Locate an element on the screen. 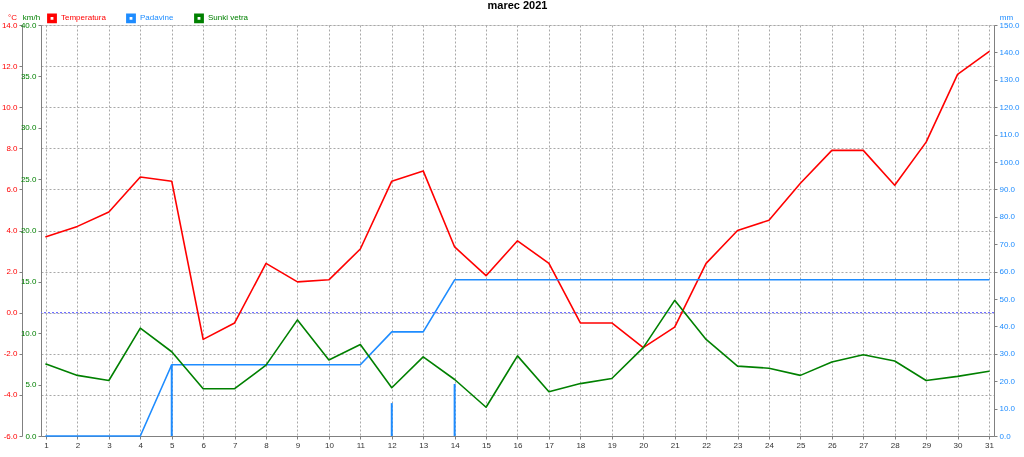 The width and height of the screenshot is (1024, 457). x-tick-label: 11 is located at coordinates (361, 445).